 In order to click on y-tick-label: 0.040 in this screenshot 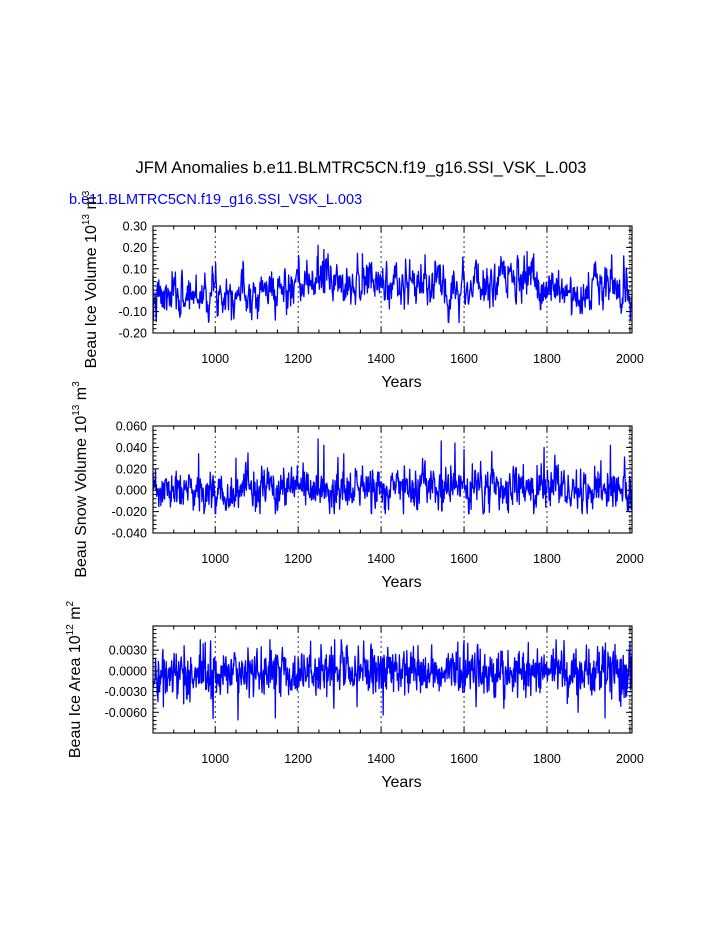, I will do `click(131, 448)`.